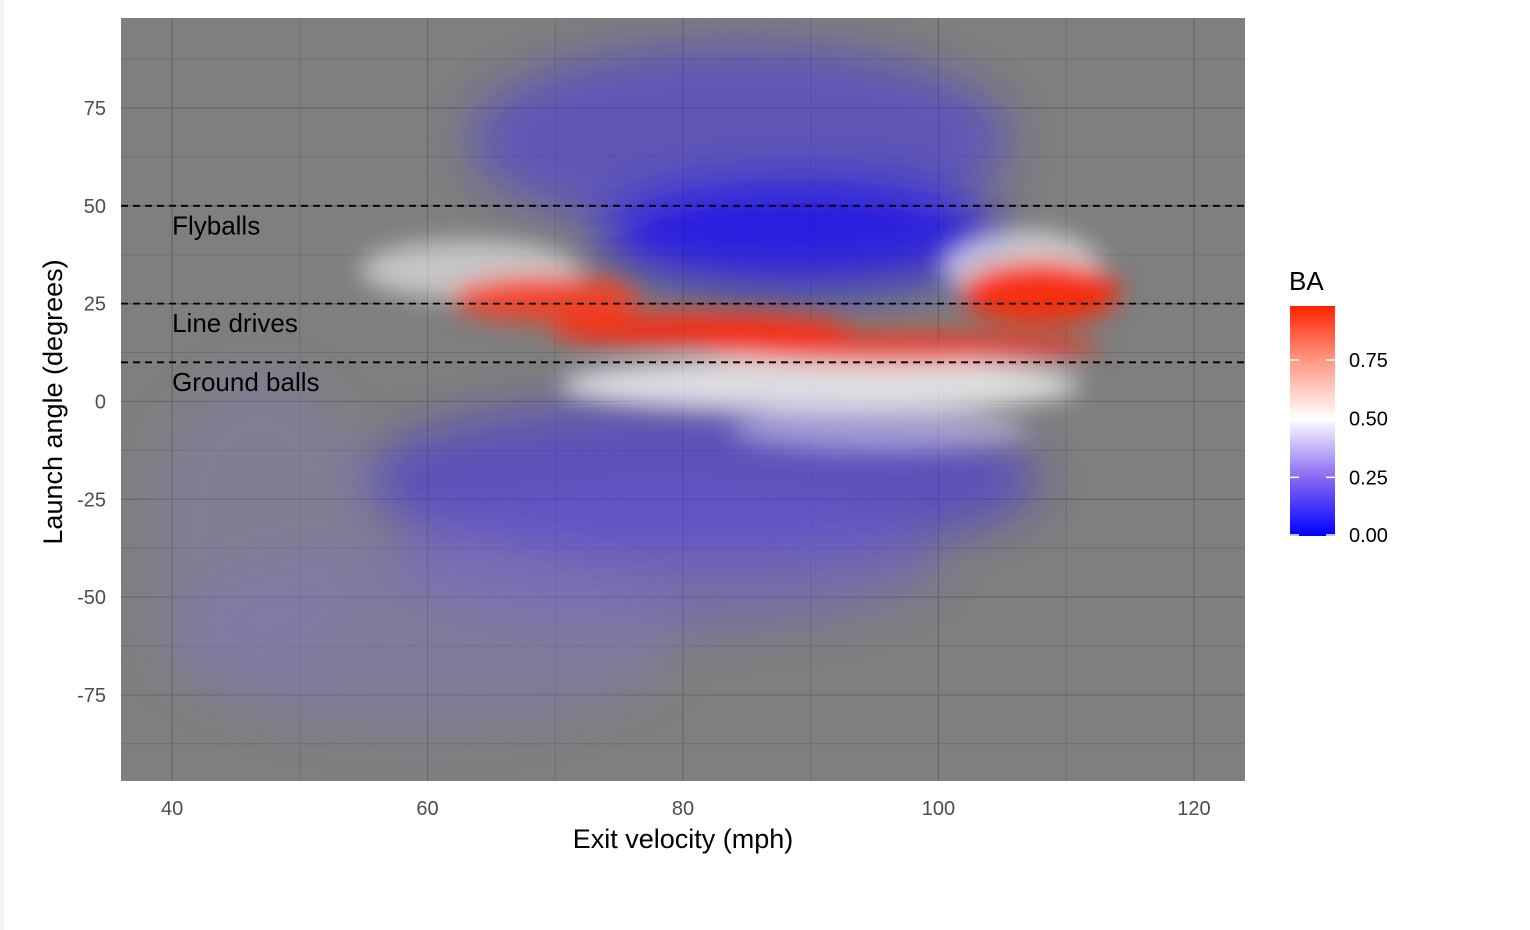 This screenshot has width=1530, height=930. Describe the element at coordinates (2, 465) in the screenshot. I see `left-border-strip` at that location.